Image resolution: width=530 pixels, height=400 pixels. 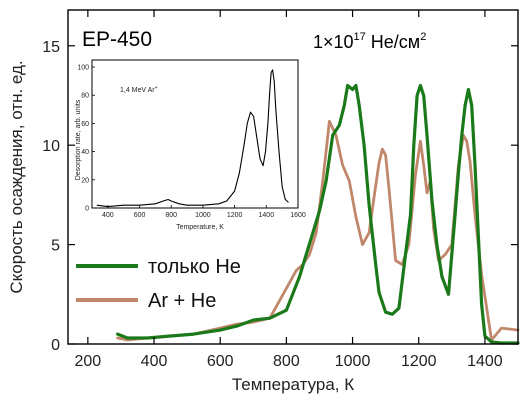 I want to click on fluence-prefix: 1×10, so click(x=333, y=42).